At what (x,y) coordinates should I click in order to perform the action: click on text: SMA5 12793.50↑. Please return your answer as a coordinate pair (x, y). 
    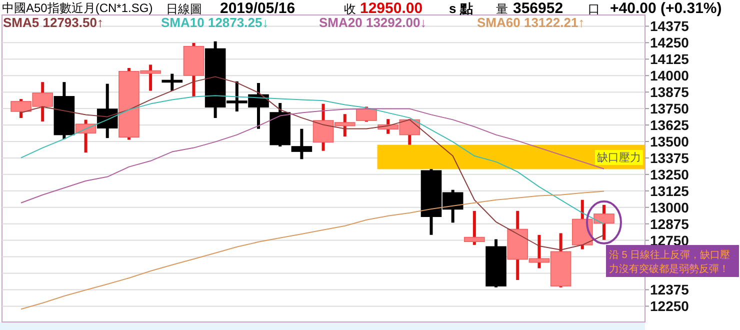
    Looking at the image, I should click on (53, 22).